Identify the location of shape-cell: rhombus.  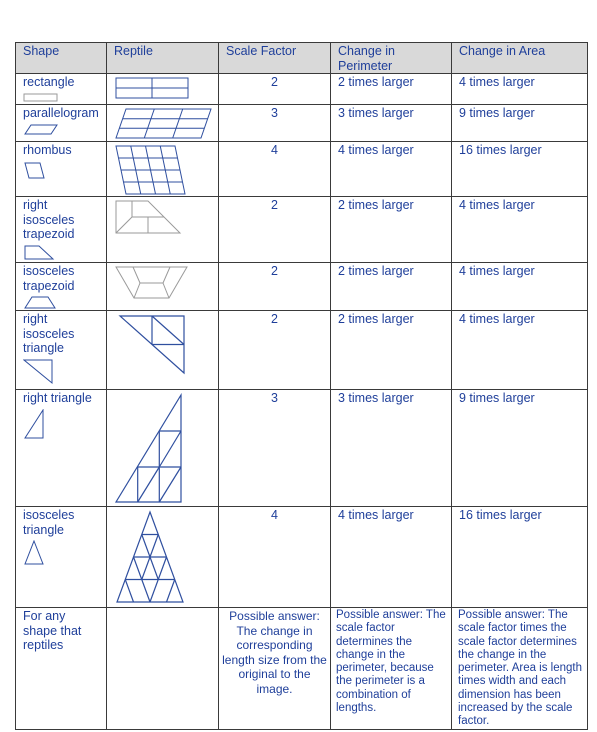
(61, 169).